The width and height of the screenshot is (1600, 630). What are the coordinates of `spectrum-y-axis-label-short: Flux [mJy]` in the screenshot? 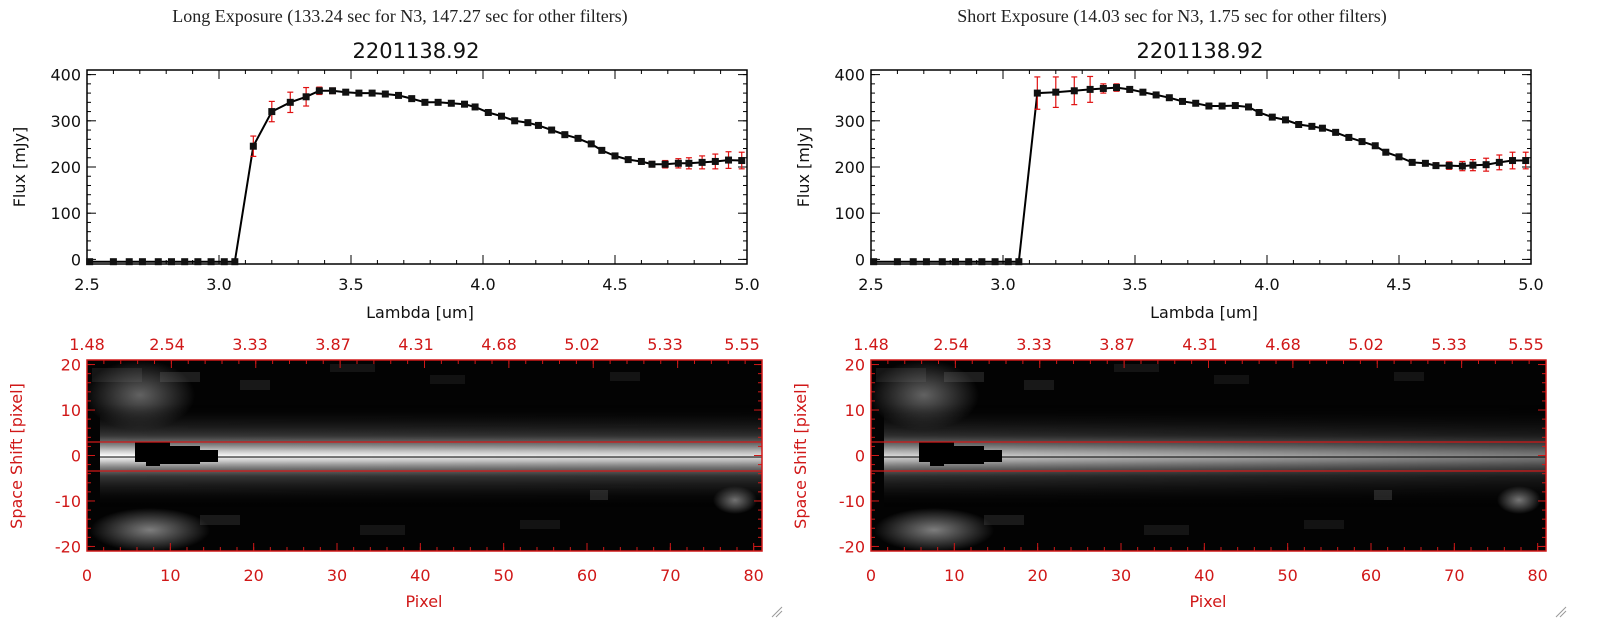 It's located at (803, 167).